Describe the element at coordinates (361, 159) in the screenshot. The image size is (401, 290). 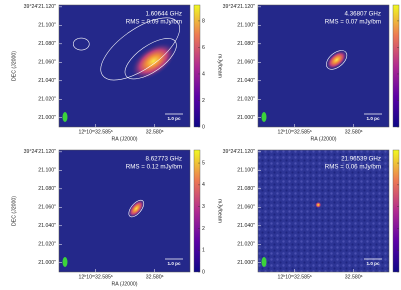
I see `panel-title: 21.96539 GHz` at that location.